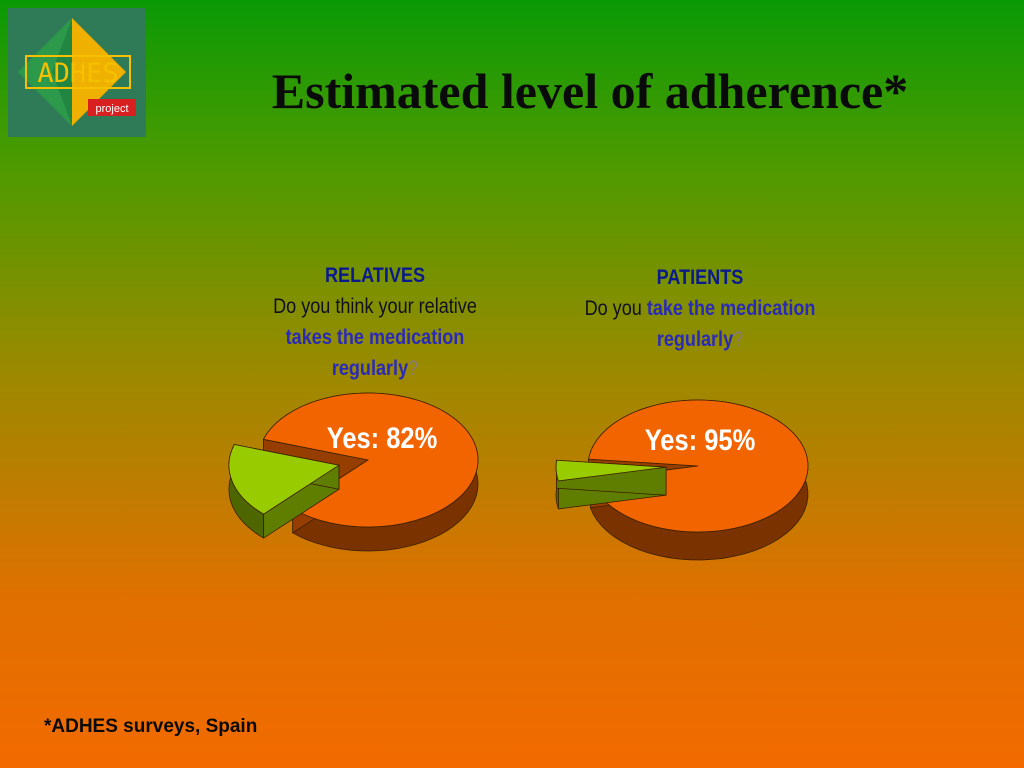 Image resolution: width=1024 pixels, height=768 pixels. Describe the element at coordinates (700, 324) in the screenshot. I see `patients-question: Do you take the medication regularly?` at that location.